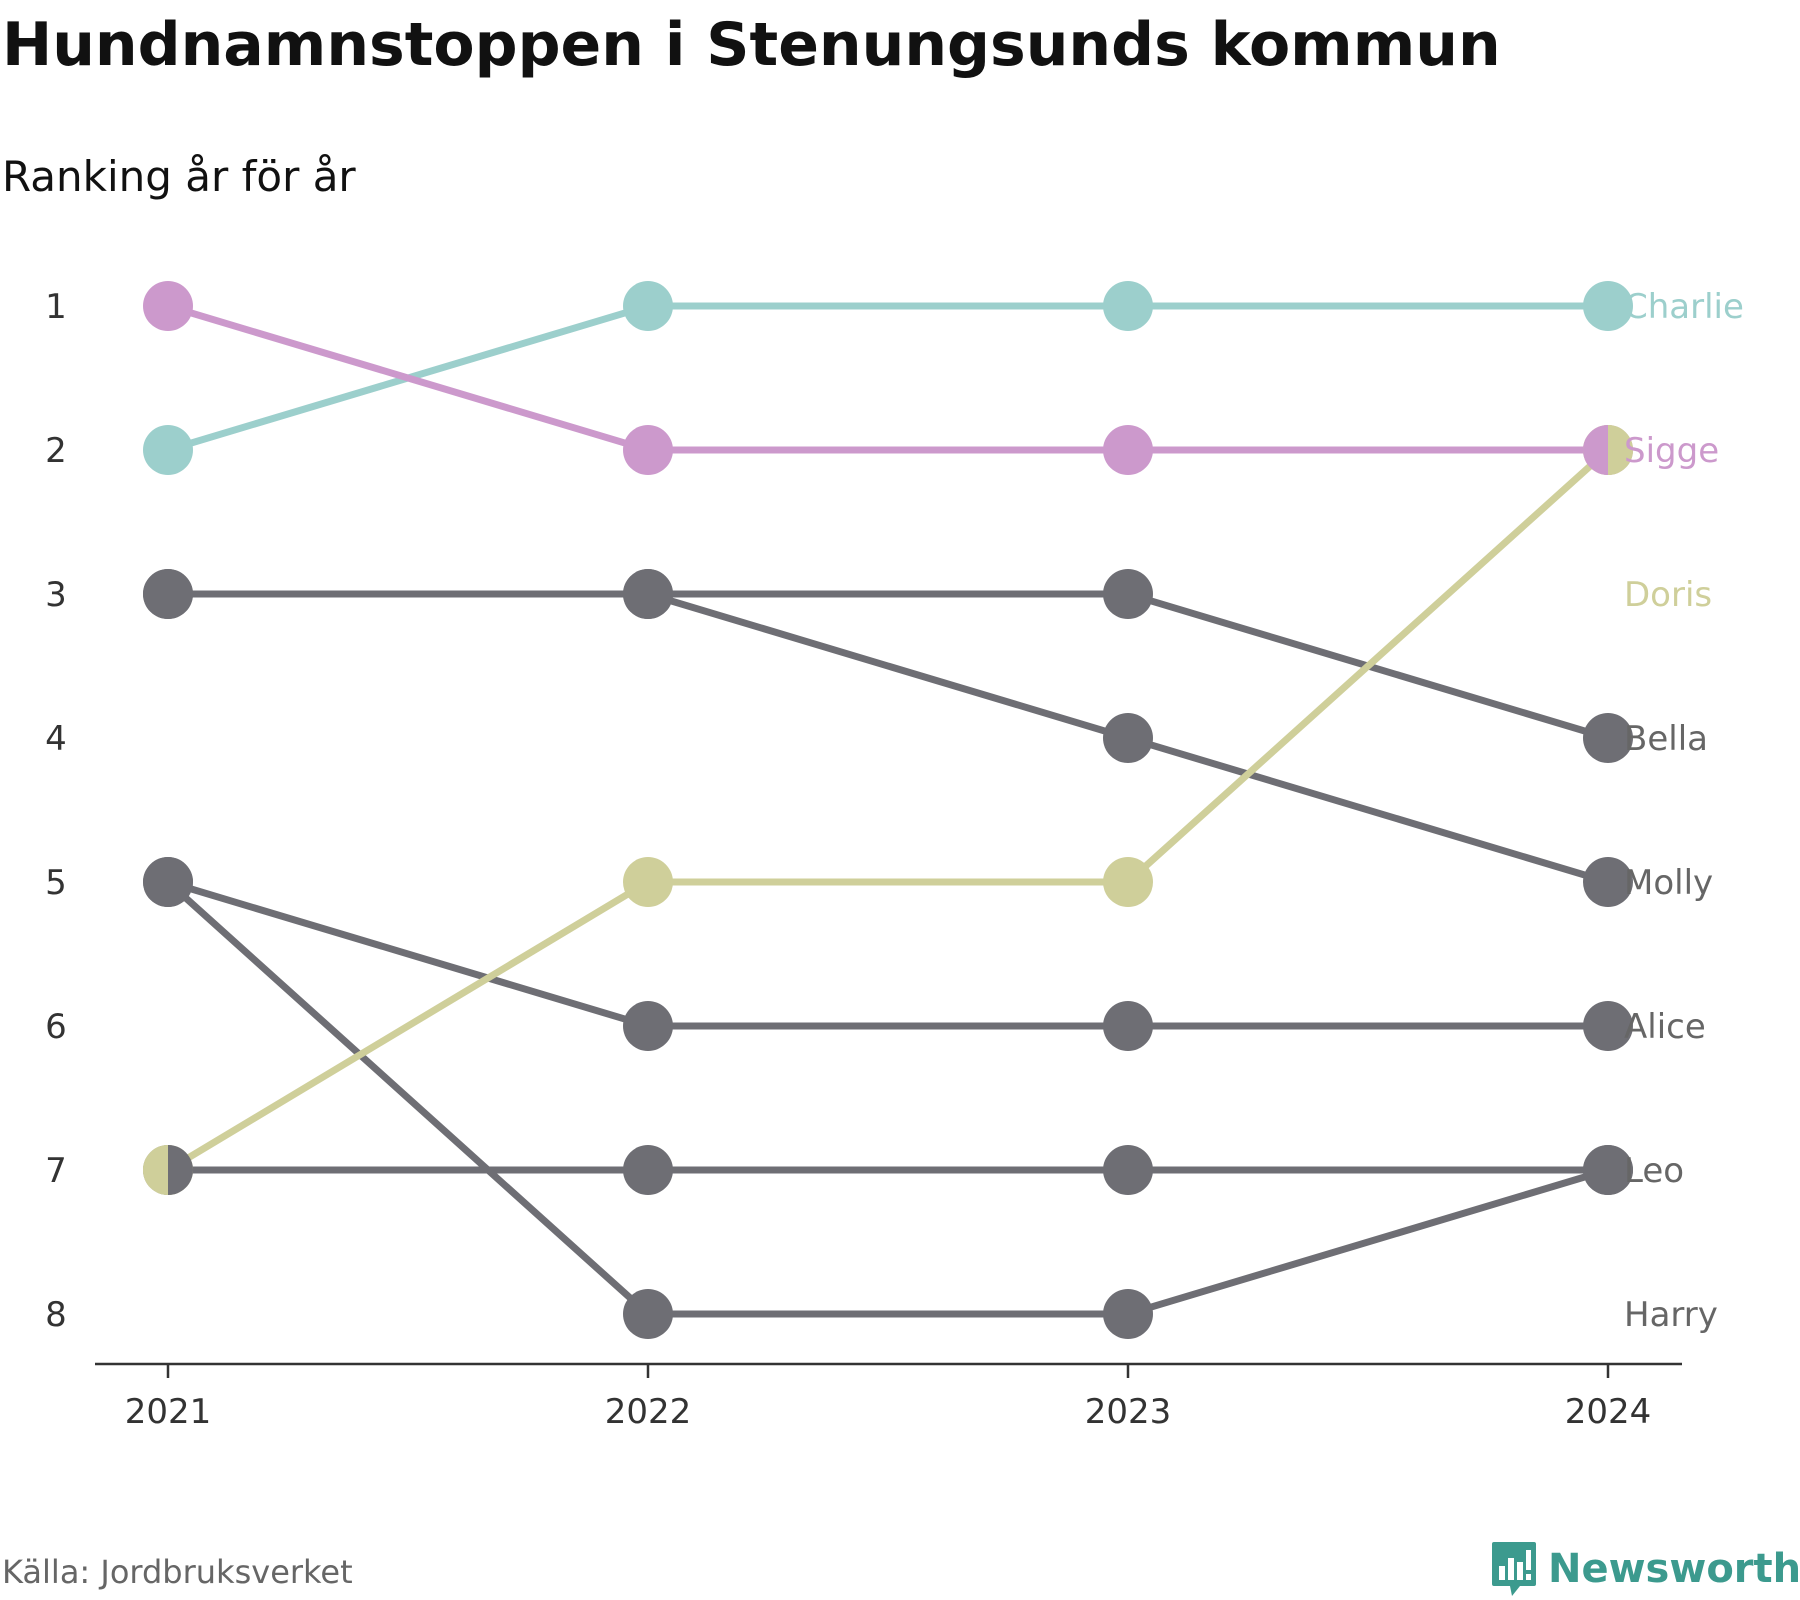  I want to click on x-tick-label: 2022, so click(648, 1412).